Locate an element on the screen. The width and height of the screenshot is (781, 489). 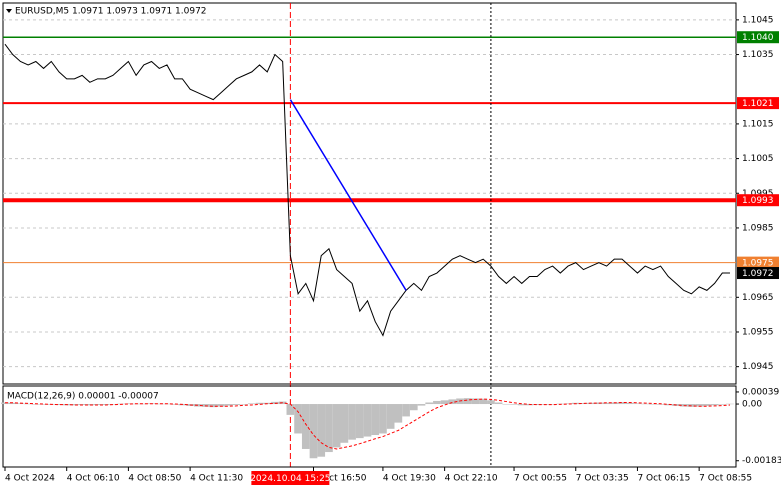
y-tick-label: 1.1035 is located at coordinates (758, 55).